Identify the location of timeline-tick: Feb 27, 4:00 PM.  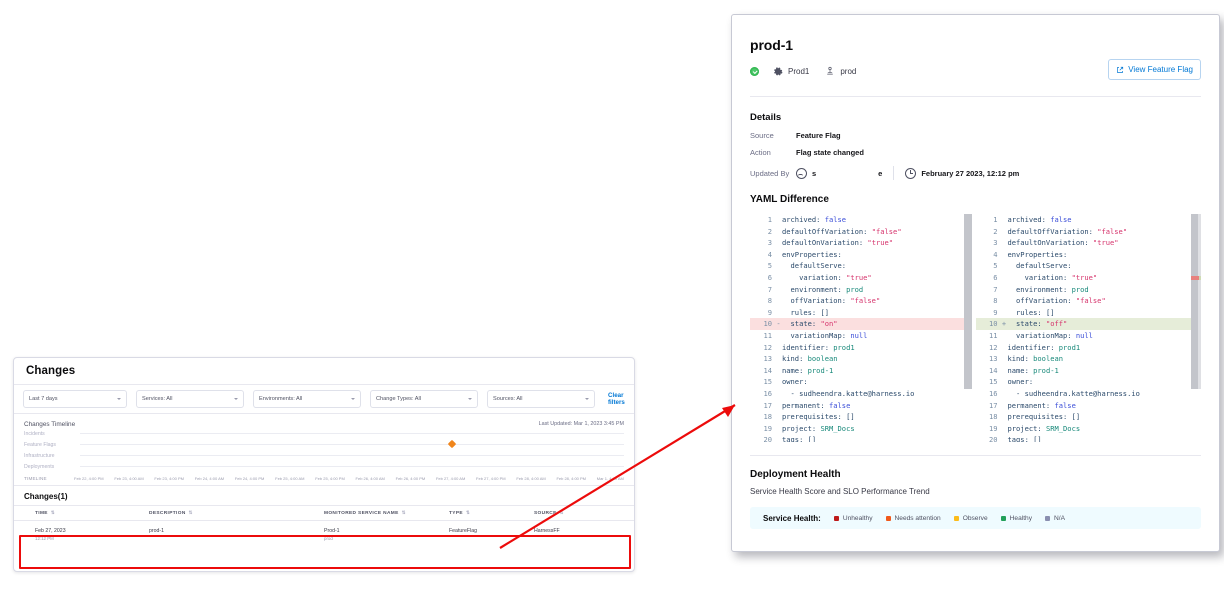
(491, 478).